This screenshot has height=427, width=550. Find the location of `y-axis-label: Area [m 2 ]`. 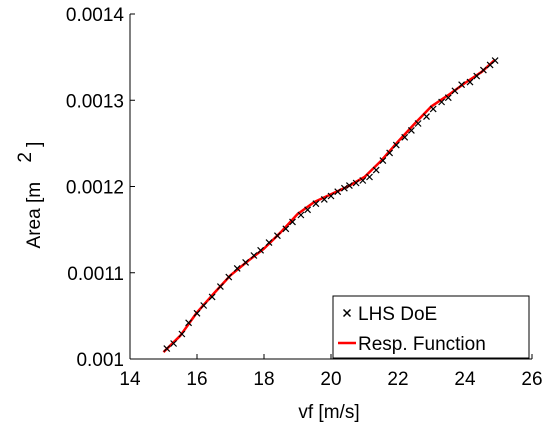

y-axis-label: Area [m 2 ] is located at coordinates (30, 195).